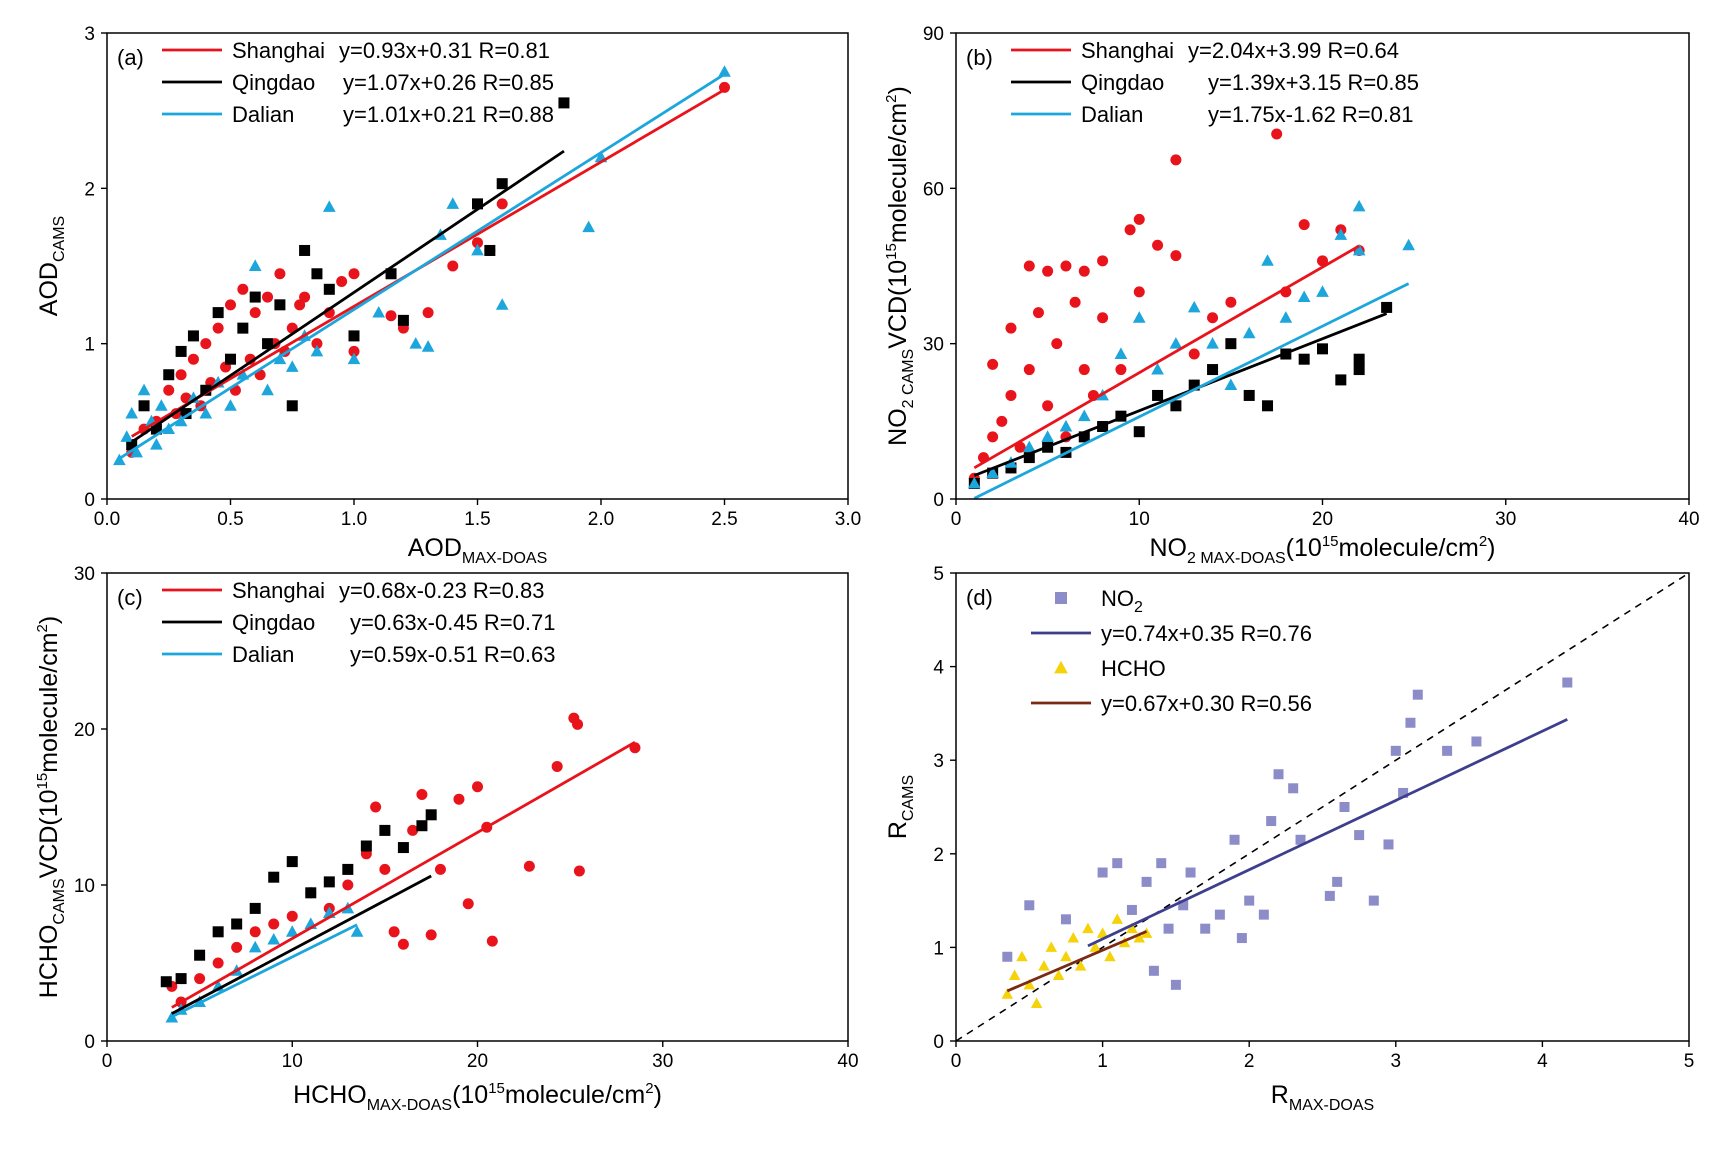  What do you see at coordinates (230, 519) in the screenshot?
I see `x-tick-label: 0.5` at bounding box center [230, 519].